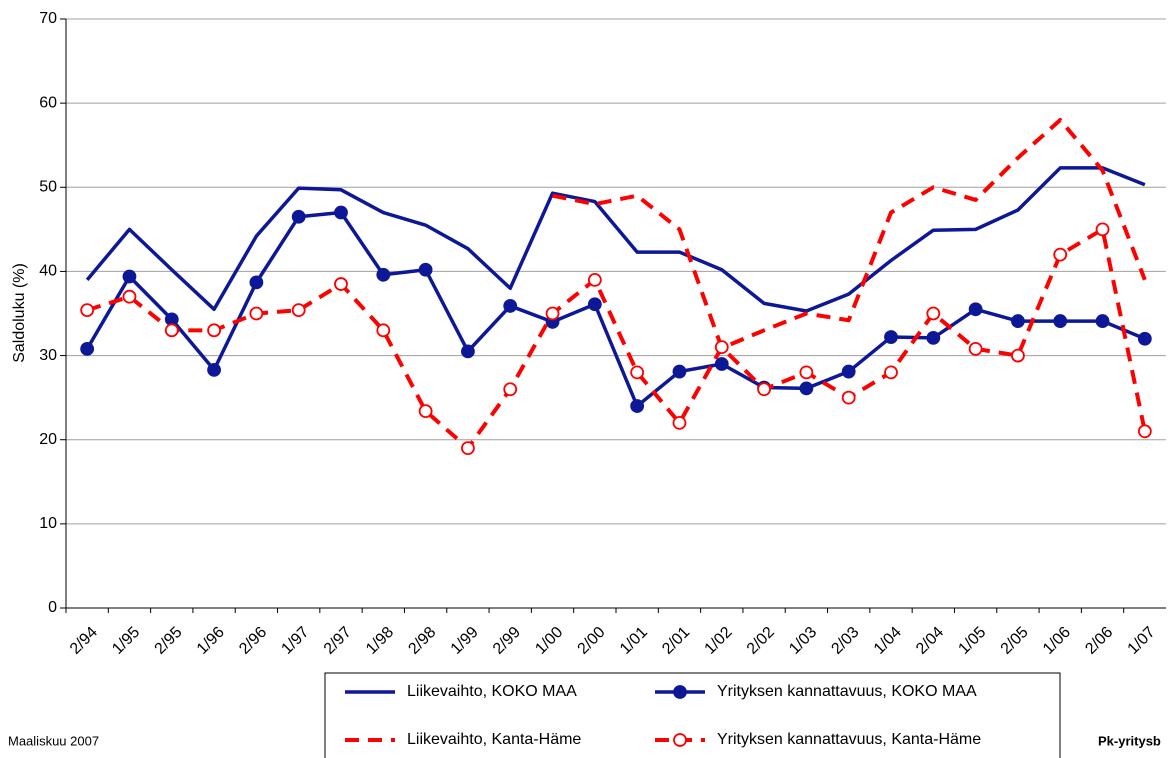 Image resolution: width=1170 pixels, height=758 pixels. Describe the element at coordinates (53, 740) in the screenshot. I see `footer-left: Maaliskuu 2007` at that location.